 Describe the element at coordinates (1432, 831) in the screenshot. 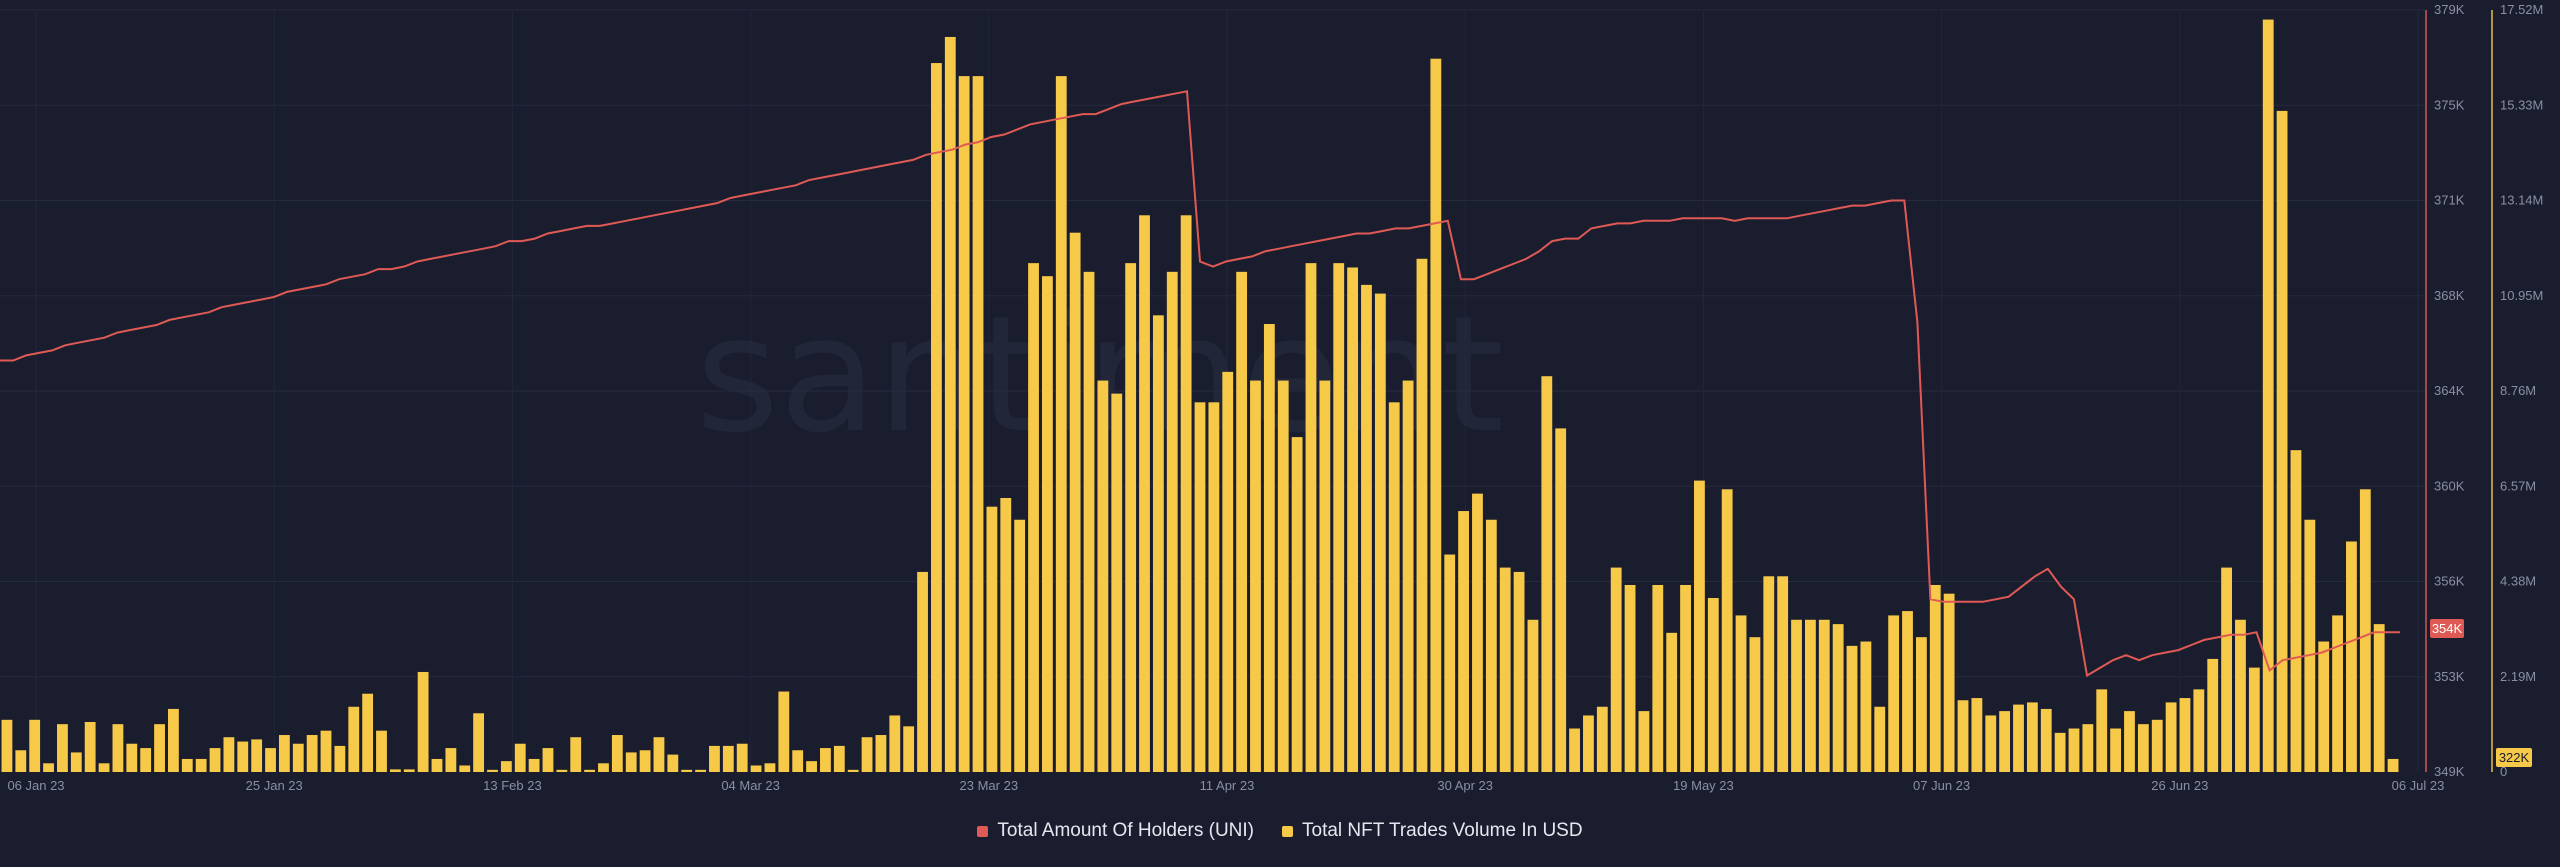

I see `legend-item-volume: Total NFT Trades Volume In USD` at that location.